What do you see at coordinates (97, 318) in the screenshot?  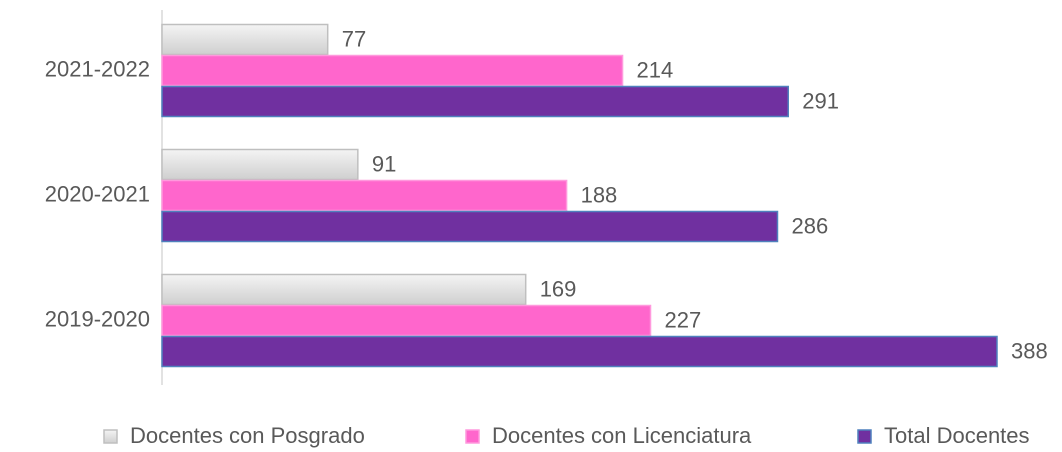 I see `y-tick-label: 2019-2020` at bounding box center [97, 318].